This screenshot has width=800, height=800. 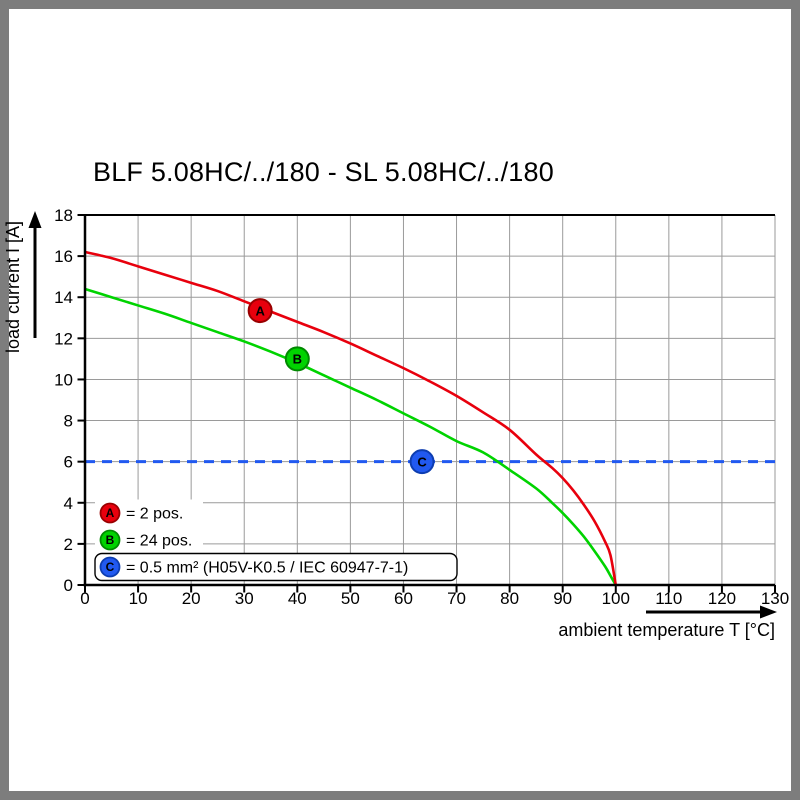 What do you see at coordinates (775, 598) in the screenshot?
I see `x-tick-label: 130` at bounding box center [775, 598].